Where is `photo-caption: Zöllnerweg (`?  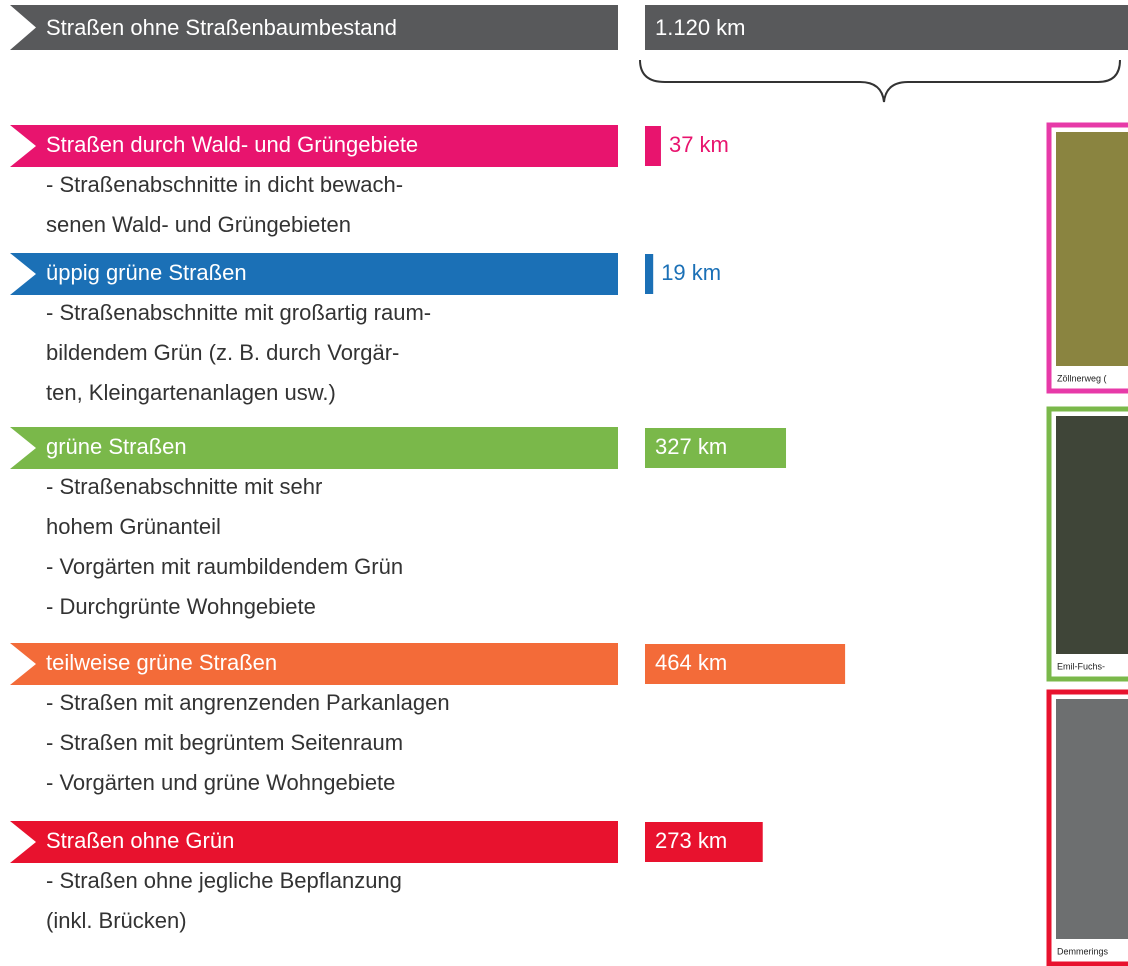
photo-caption: Zöllnerweg ( is located at coordinates (1082, 378).